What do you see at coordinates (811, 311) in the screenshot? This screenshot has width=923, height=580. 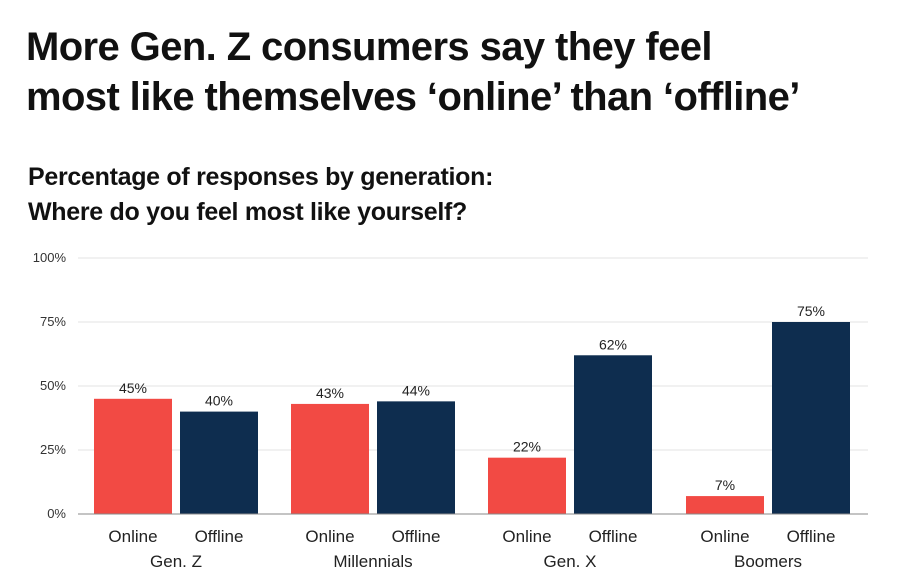 I see `data-label: 75%` at bounding box center [811, 311].